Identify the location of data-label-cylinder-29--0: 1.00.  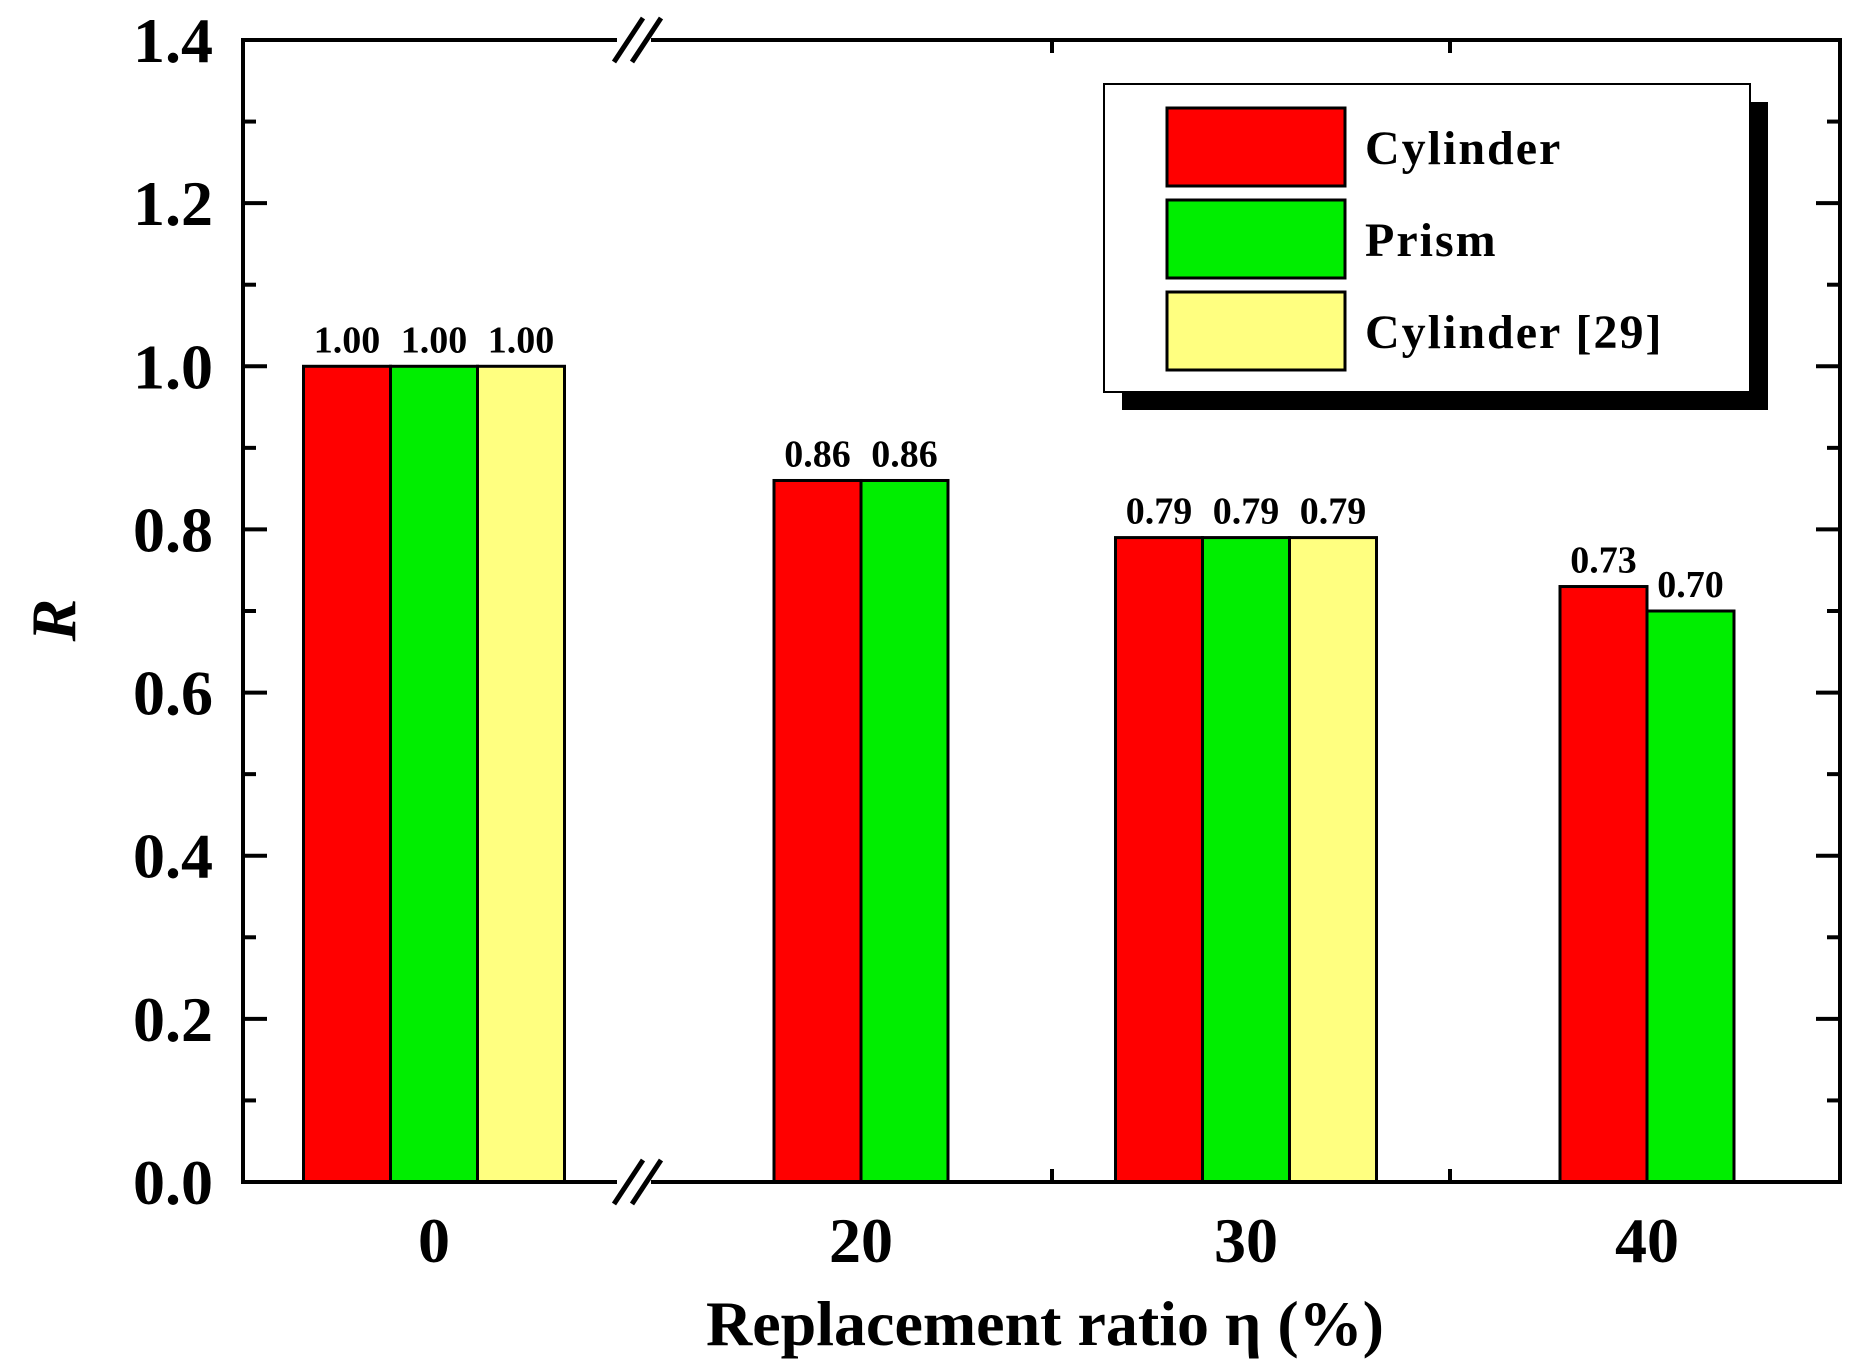
(521, 340).